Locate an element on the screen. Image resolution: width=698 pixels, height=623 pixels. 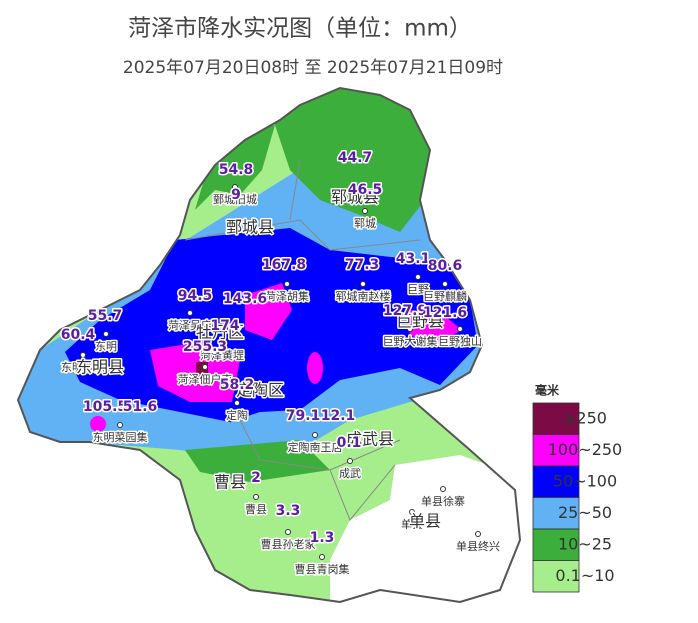
station-name: 巨野独山 is located at coordinates (460, 341).